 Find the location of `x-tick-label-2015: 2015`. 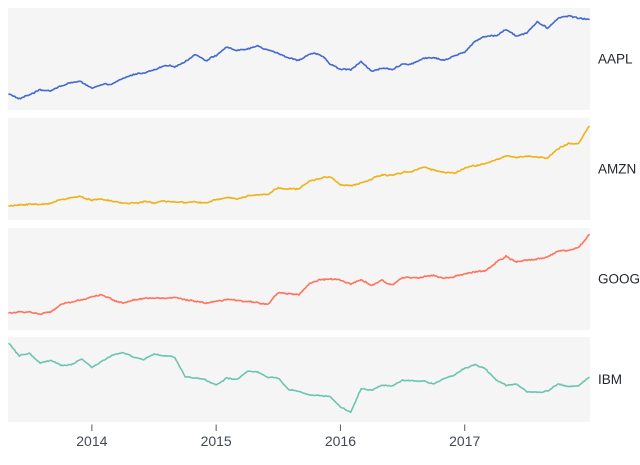

x-tick-label-2015: 2015 is located at coordinates (216, 441).